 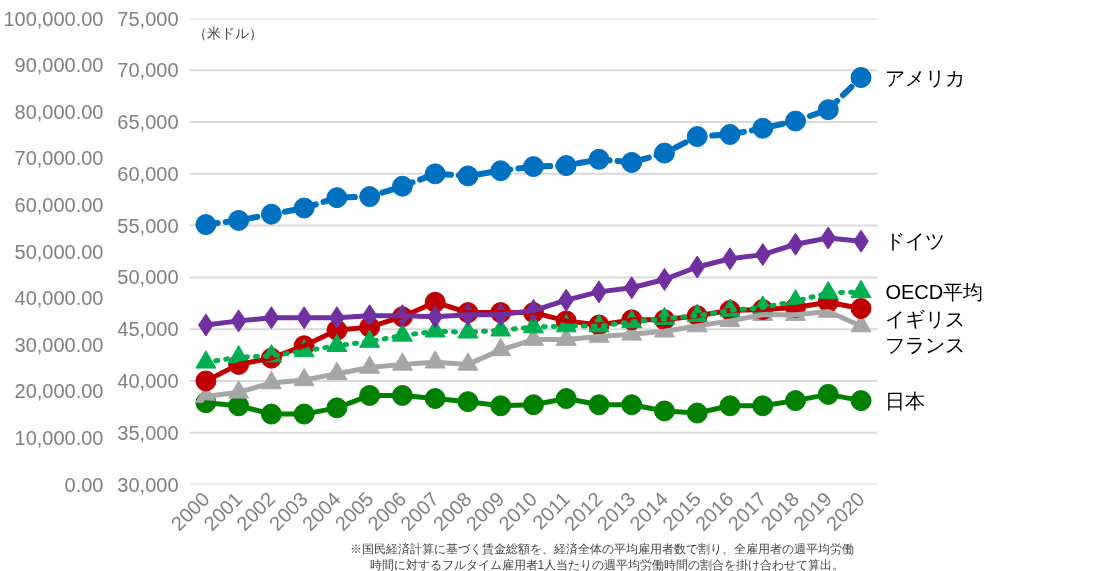 What do you see at coordinates (59, 391) in the screenshot?
I see `y2-tick-label: 20,000.00` at bounding box center [59, 391].